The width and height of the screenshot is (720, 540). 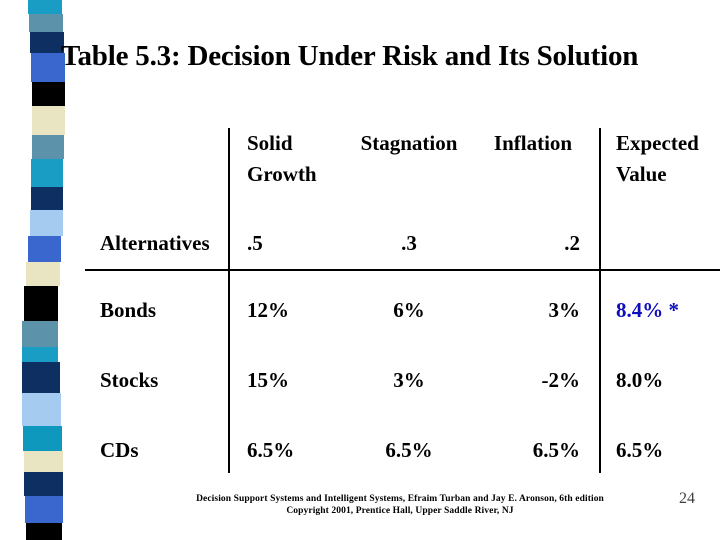 What do you see at coordinates (687, 498) in the screenshot?
I see `page-number: 24` at bounding box center [687, 498].